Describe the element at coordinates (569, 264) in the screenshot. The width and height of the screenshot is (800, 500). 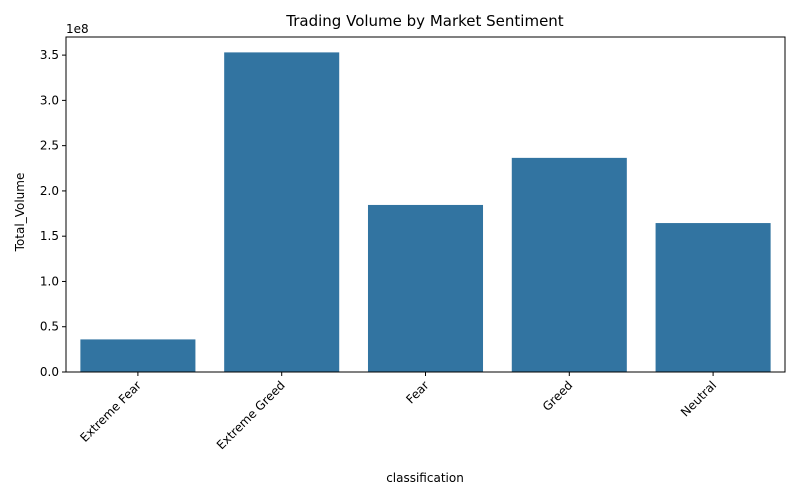
I see `bar-greed` at that location.